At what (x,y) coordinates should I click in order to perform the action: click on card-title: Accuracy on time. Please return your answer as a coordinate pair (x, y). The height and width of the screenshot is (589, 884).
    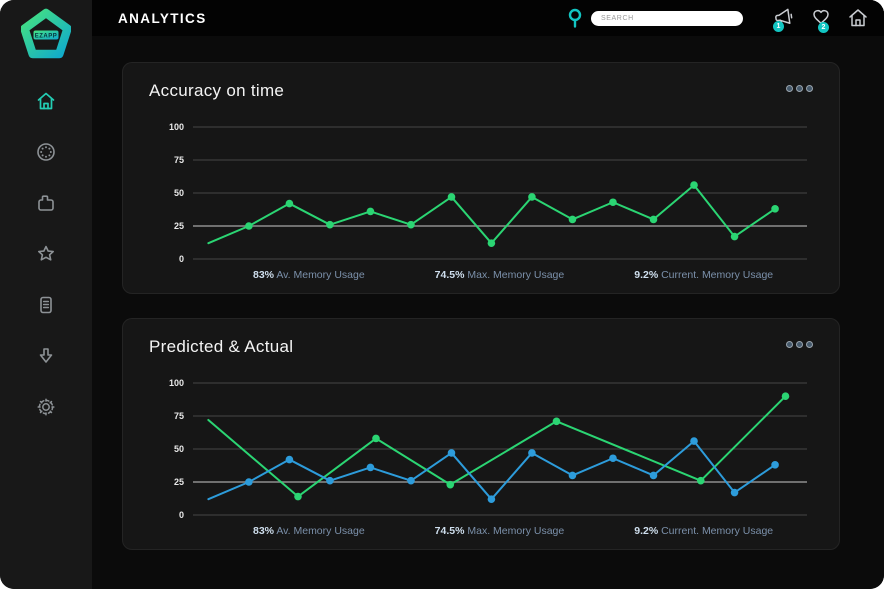
    Looking at the image, I should click on (217, 90).